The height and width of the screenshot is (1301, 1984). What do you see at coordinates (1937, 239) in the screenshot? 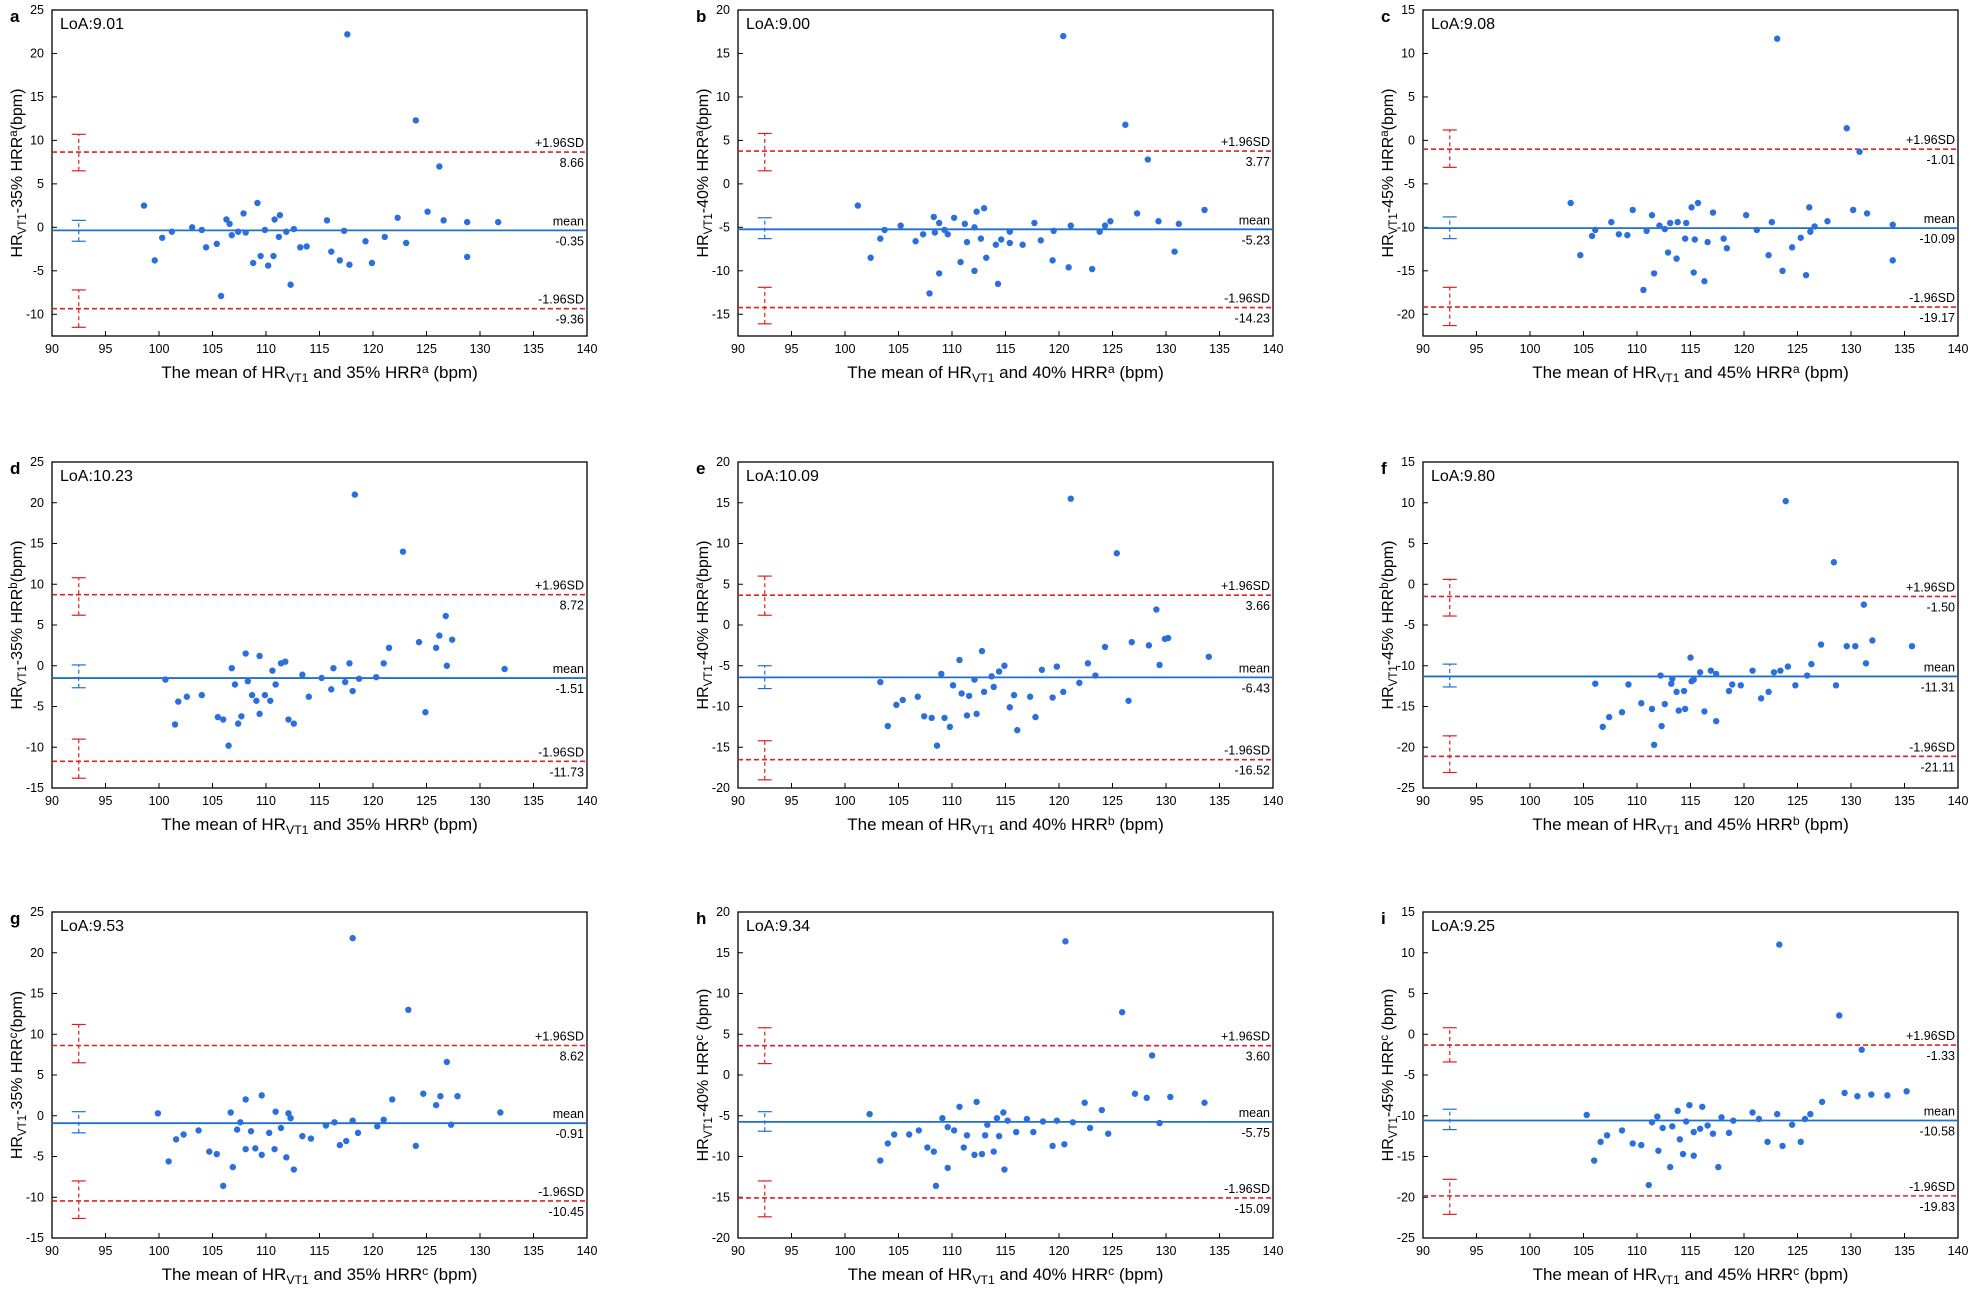
I see `mean-value: -10.09` at bounding box center [1937, 239].